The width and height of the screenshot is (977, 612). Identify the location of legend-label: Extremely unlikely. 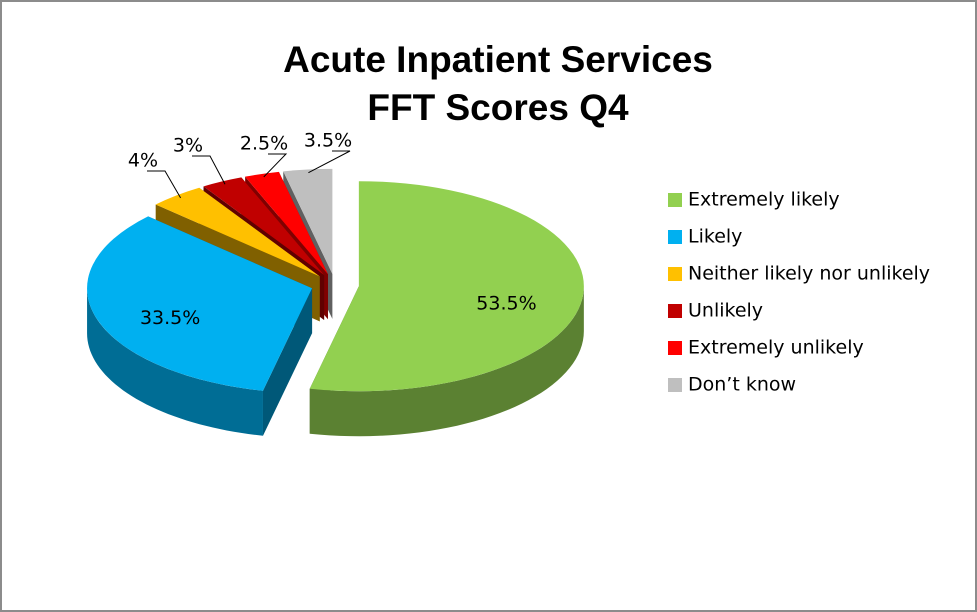
(776, 348).